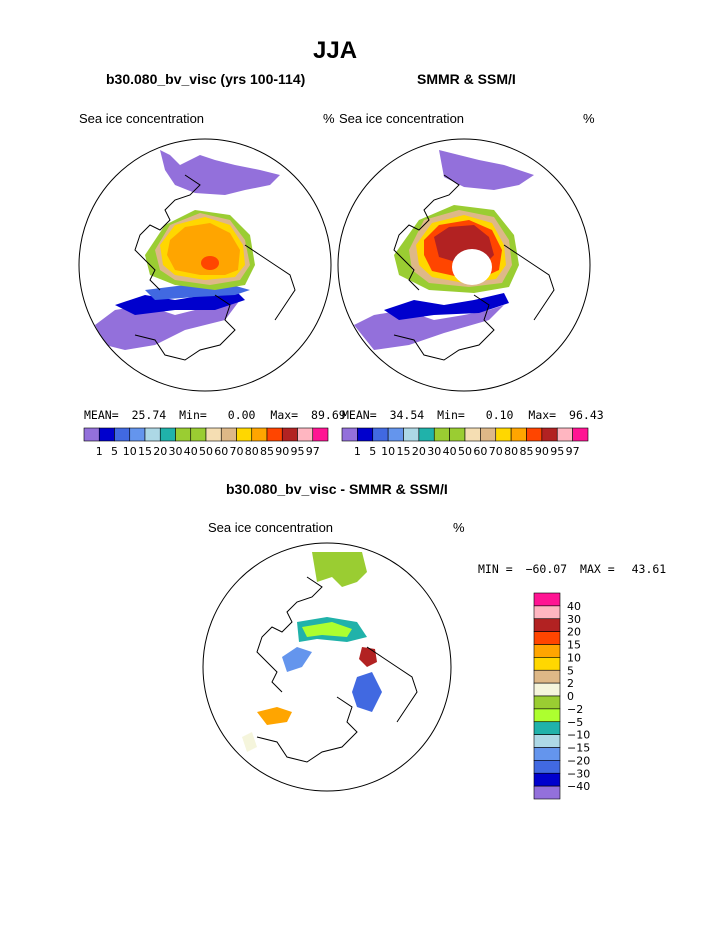 Image resolution: width=723 pixels, height=935 pixels. What do you see at coordinates (578, 748) in the screenshot?
I see `diff-colorbar-tick-label: −15` at bounding box center [578, 748].